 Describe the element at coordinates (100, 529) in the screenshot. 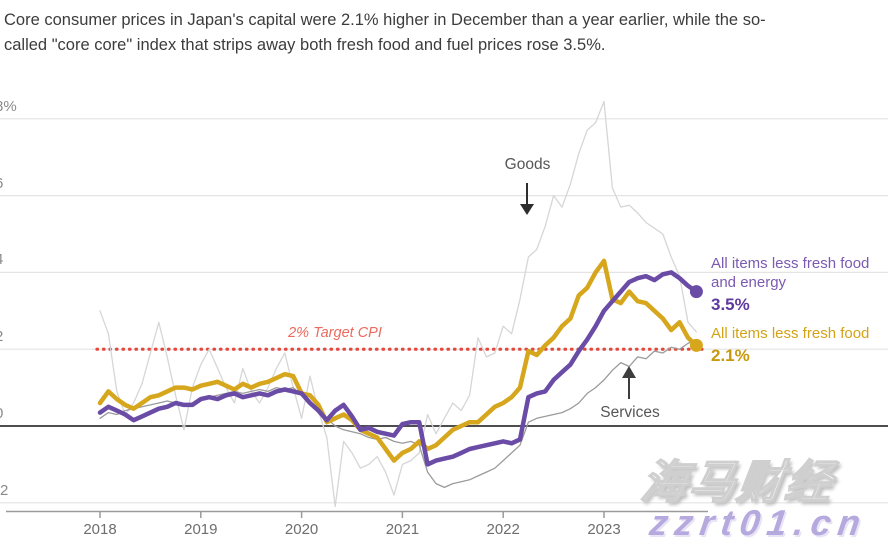

I see `x-axis-label-2018: 2018` at that location.